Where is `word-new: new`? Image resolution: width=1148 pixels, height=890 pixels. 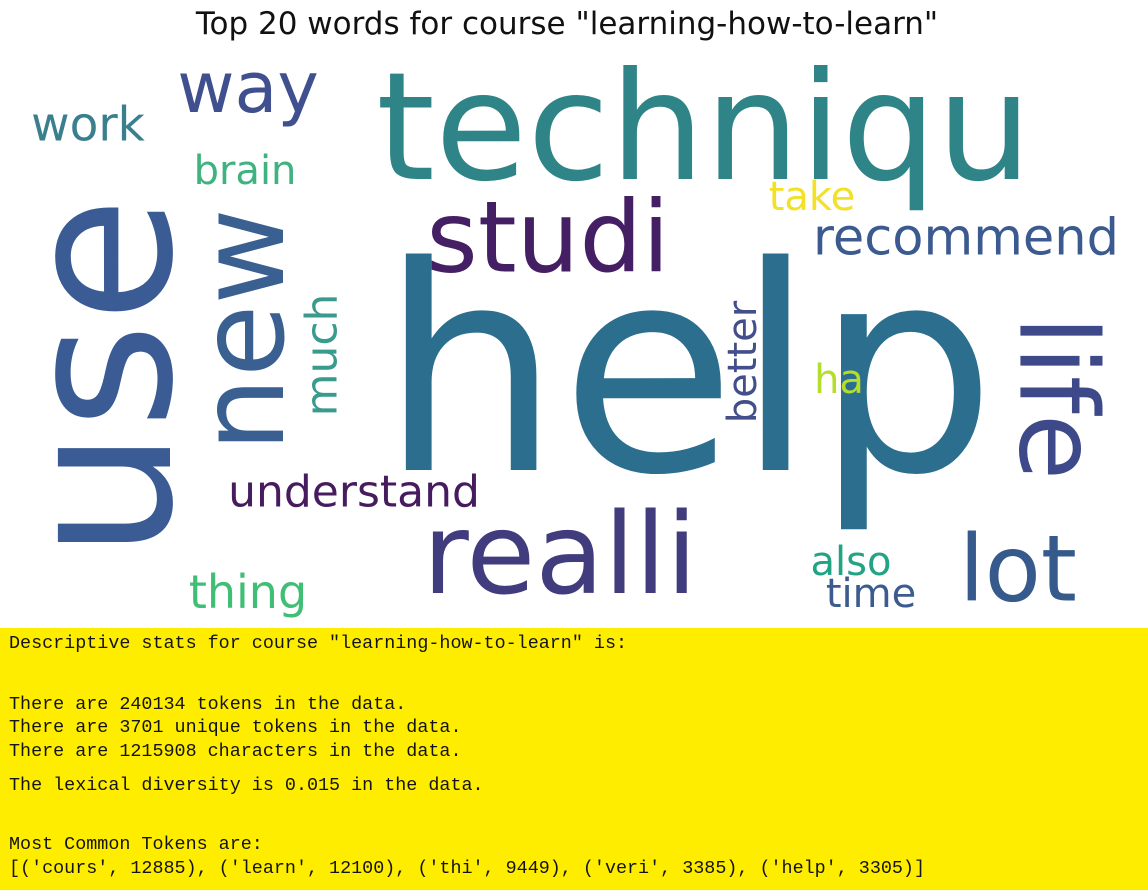 word-new: new is located at coordinates (242, 330).